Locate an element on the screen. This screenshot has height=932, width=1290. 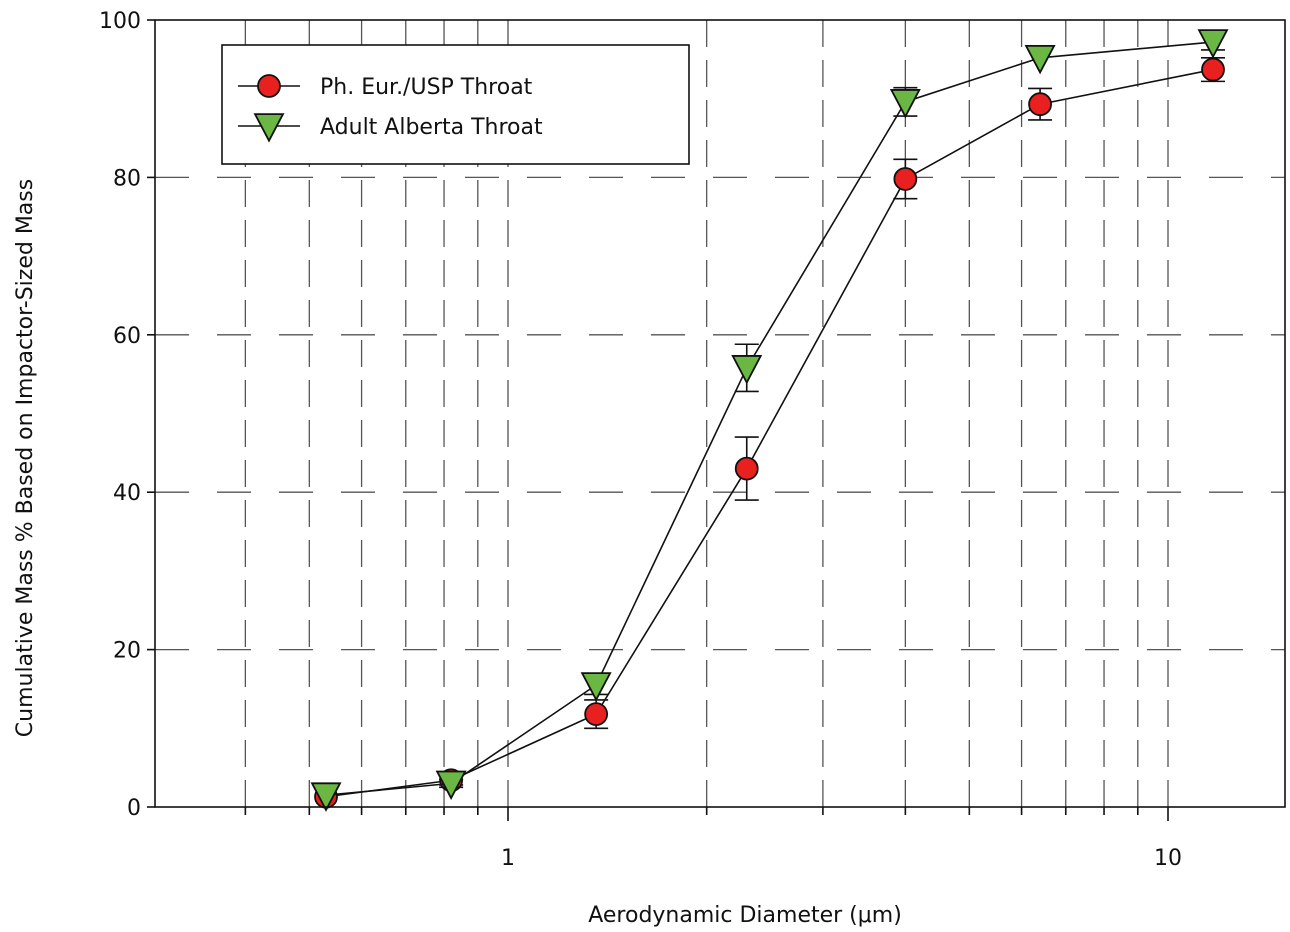
y-tick-label: 0 is located at coordinates (134, 808).